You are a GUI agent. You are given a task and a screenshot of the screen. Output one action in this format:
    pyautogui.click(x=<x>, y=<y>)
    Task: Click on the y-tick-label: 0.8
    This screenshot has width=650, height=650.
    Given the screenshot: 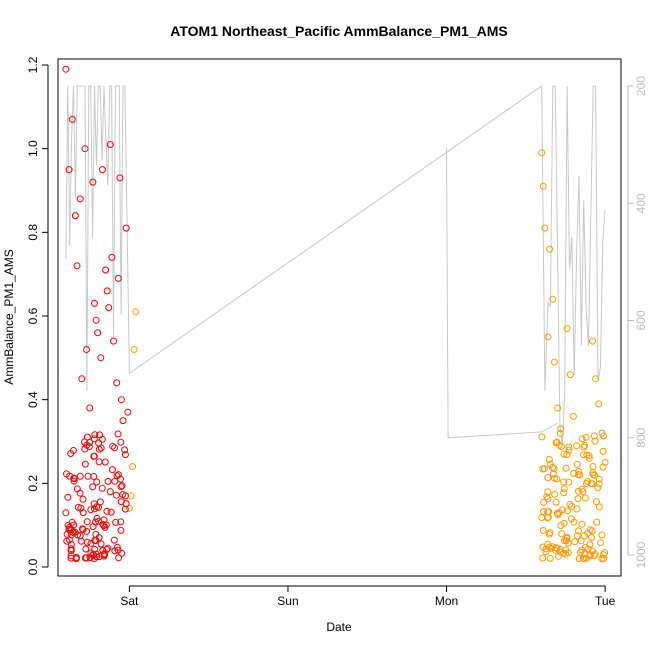 What is the action you would take?
    pyautogui.click(x=33, y=232)
    